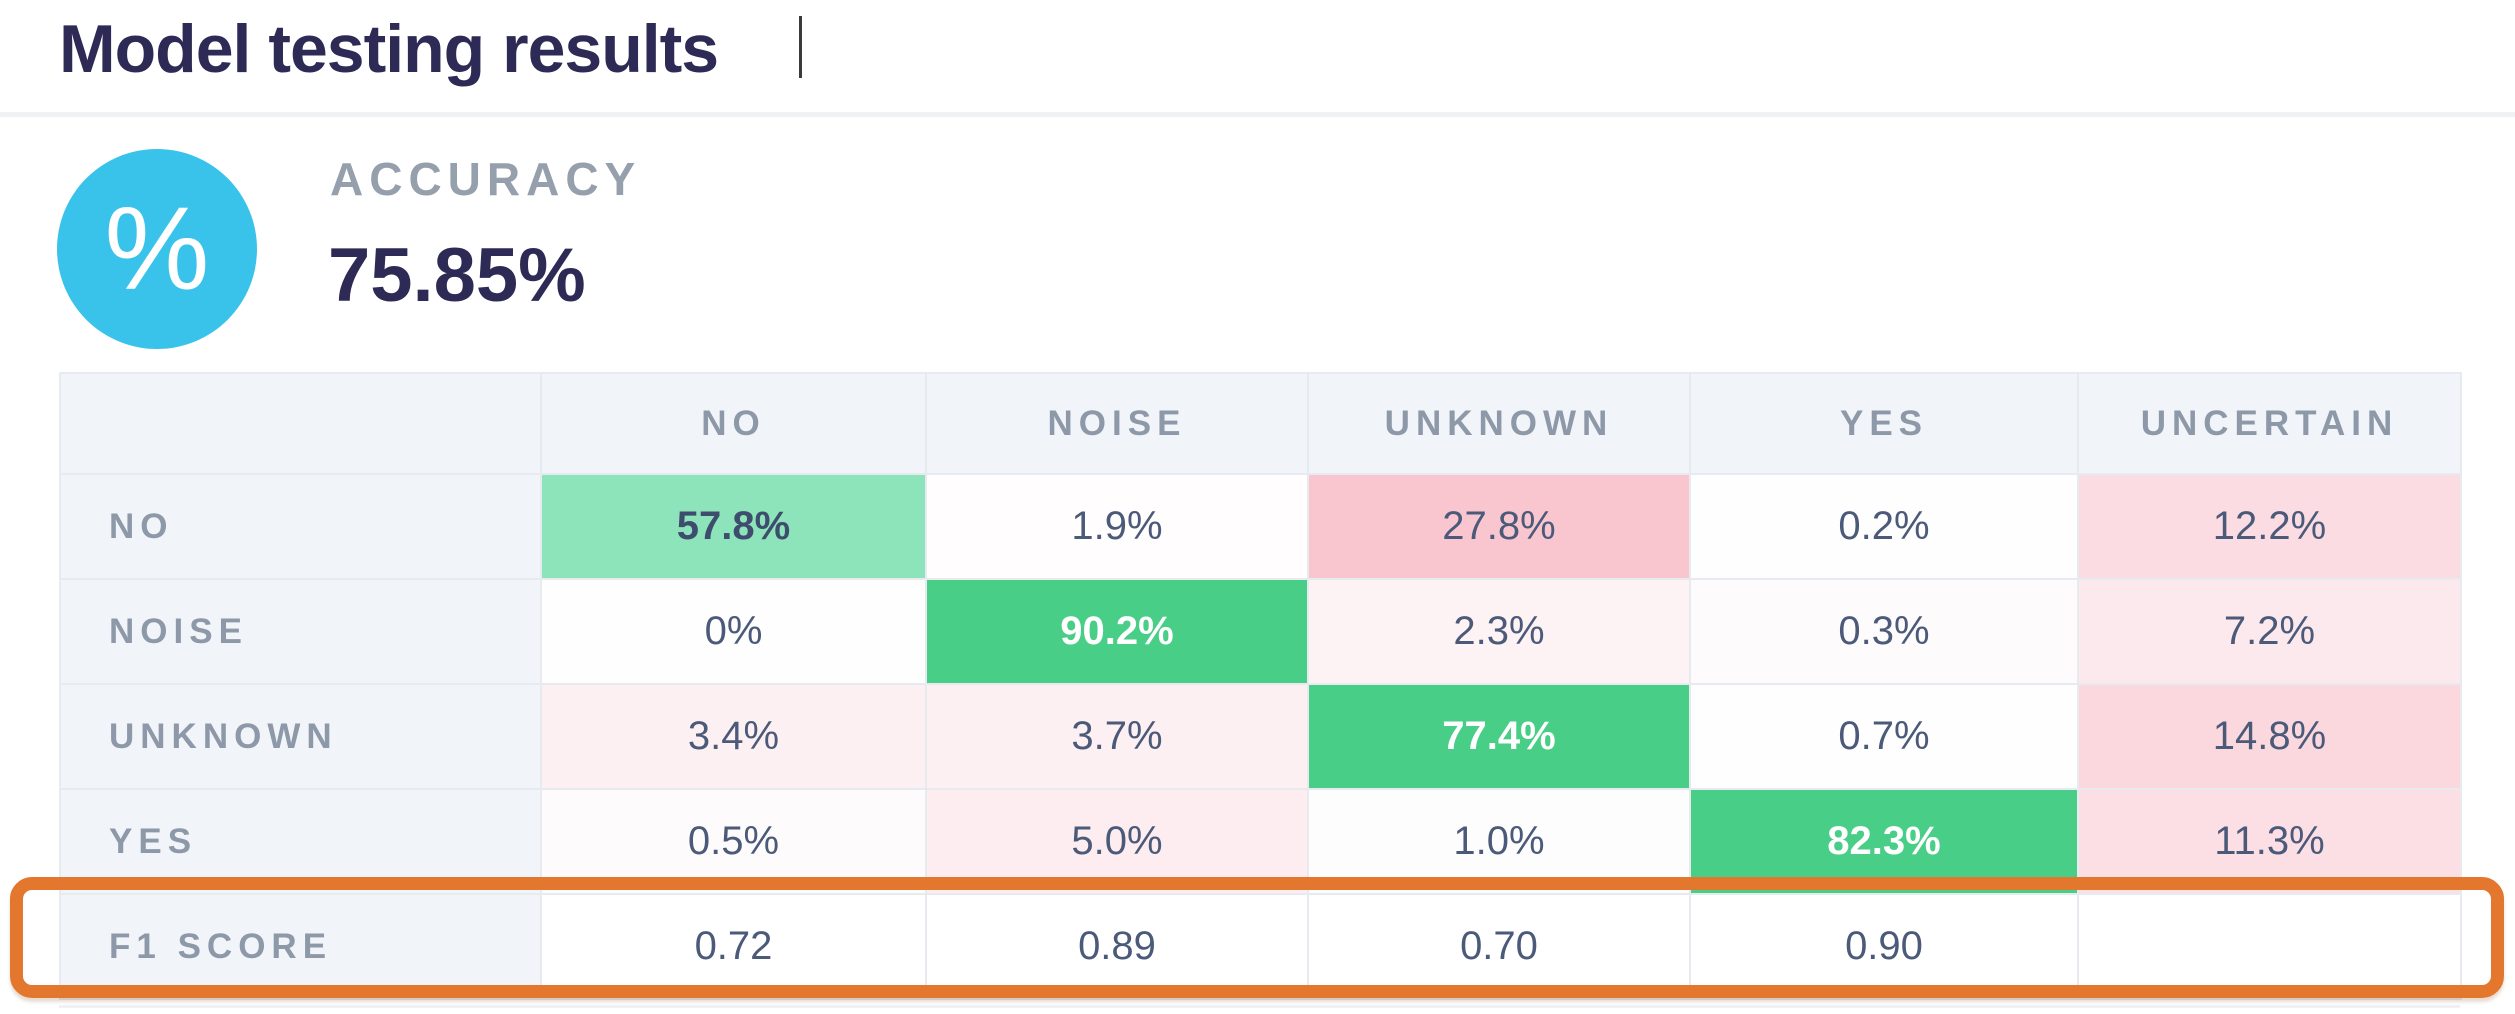 This screenshot has height=1014, width=2515. Describe the element at coordinates (1118, 632) in the screenshot. I see `matrix-cell: 90.2%` at that location.